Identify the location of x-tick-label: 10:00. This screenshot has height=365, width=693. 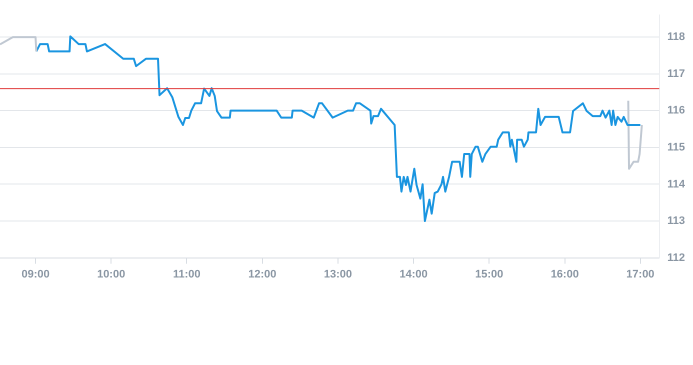
(111, 274).